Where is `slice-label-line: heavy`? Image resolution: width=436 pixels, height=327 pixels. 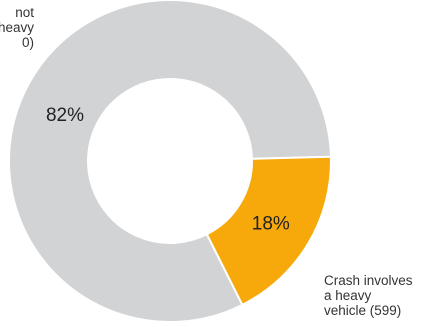
slice-label-line: heavy is located at coordinates (17, 27).